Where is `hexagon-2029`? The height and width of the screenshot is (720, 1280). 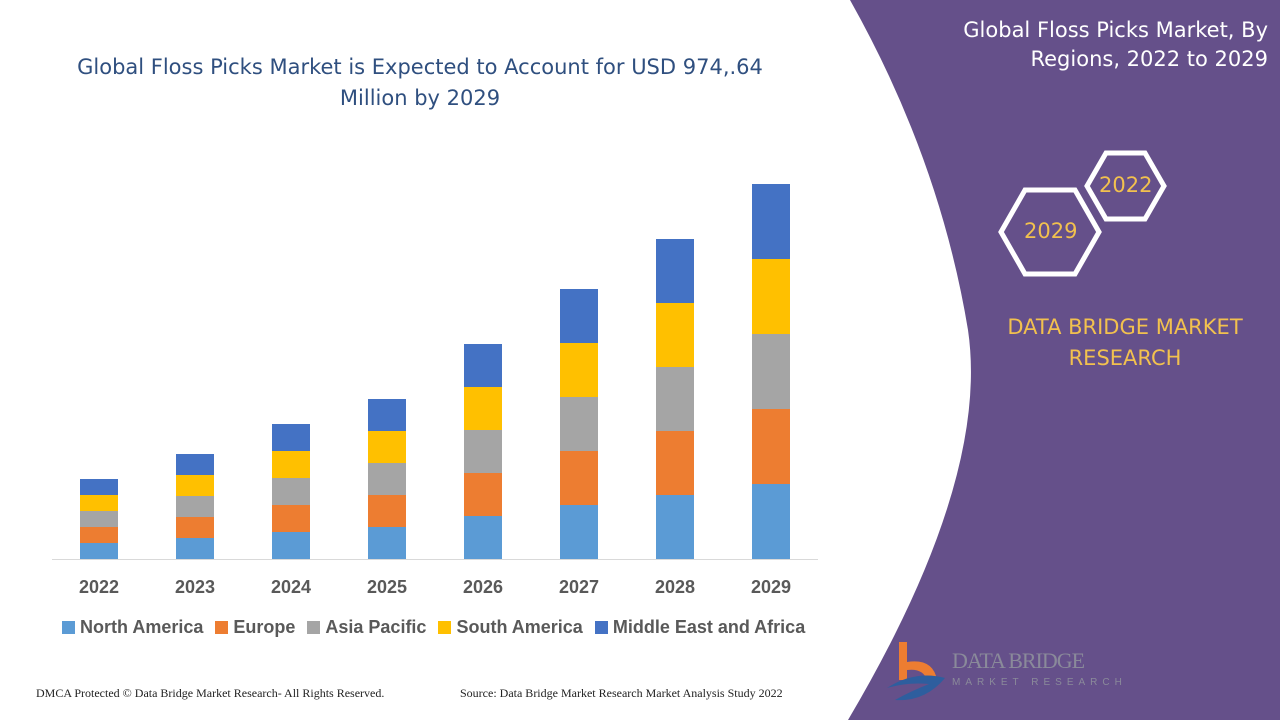
hexagon-2029 is located at coordinates (1050, 232).